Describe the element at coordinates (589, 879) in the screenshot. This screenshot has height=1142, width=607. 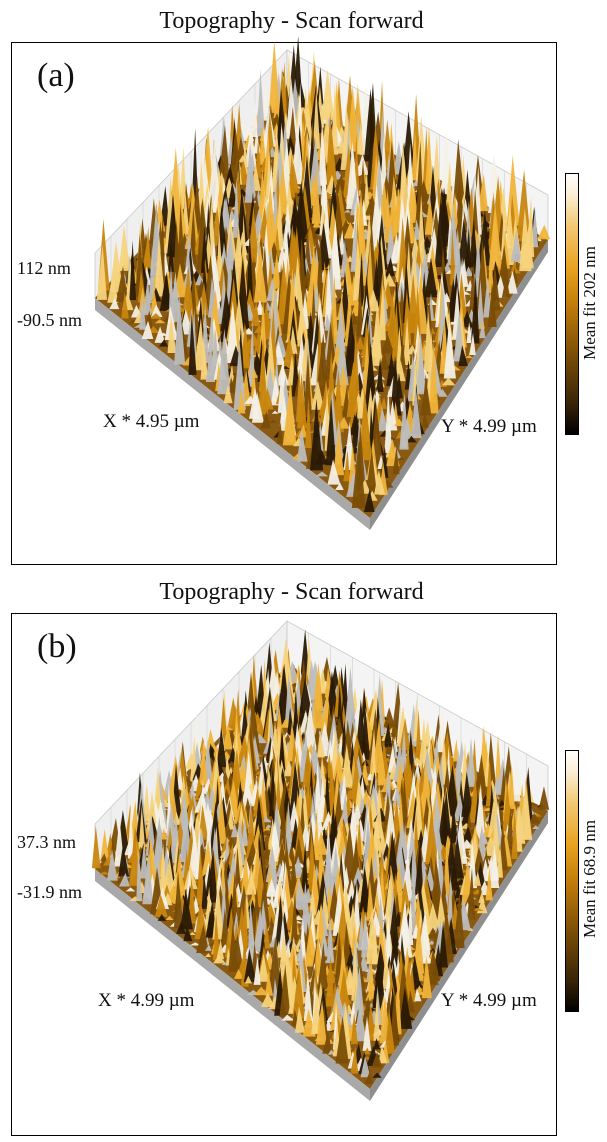
I see `colorbar-label: Mean fit 68.9 nm` at that location.